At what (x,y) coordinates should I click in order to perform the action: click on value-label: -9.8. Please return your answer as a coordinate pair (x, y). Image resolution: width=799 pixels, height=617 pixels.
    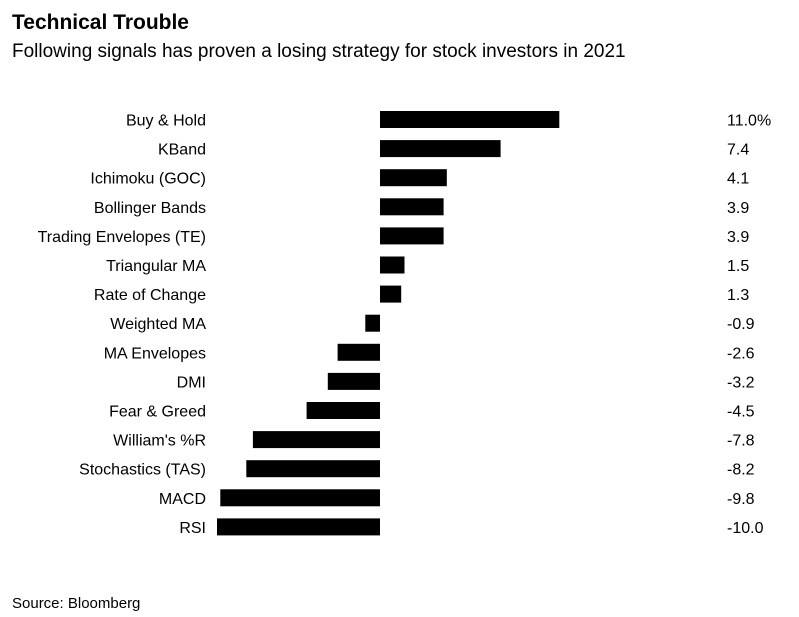
    Looking at the image, I should click on (741, 499).